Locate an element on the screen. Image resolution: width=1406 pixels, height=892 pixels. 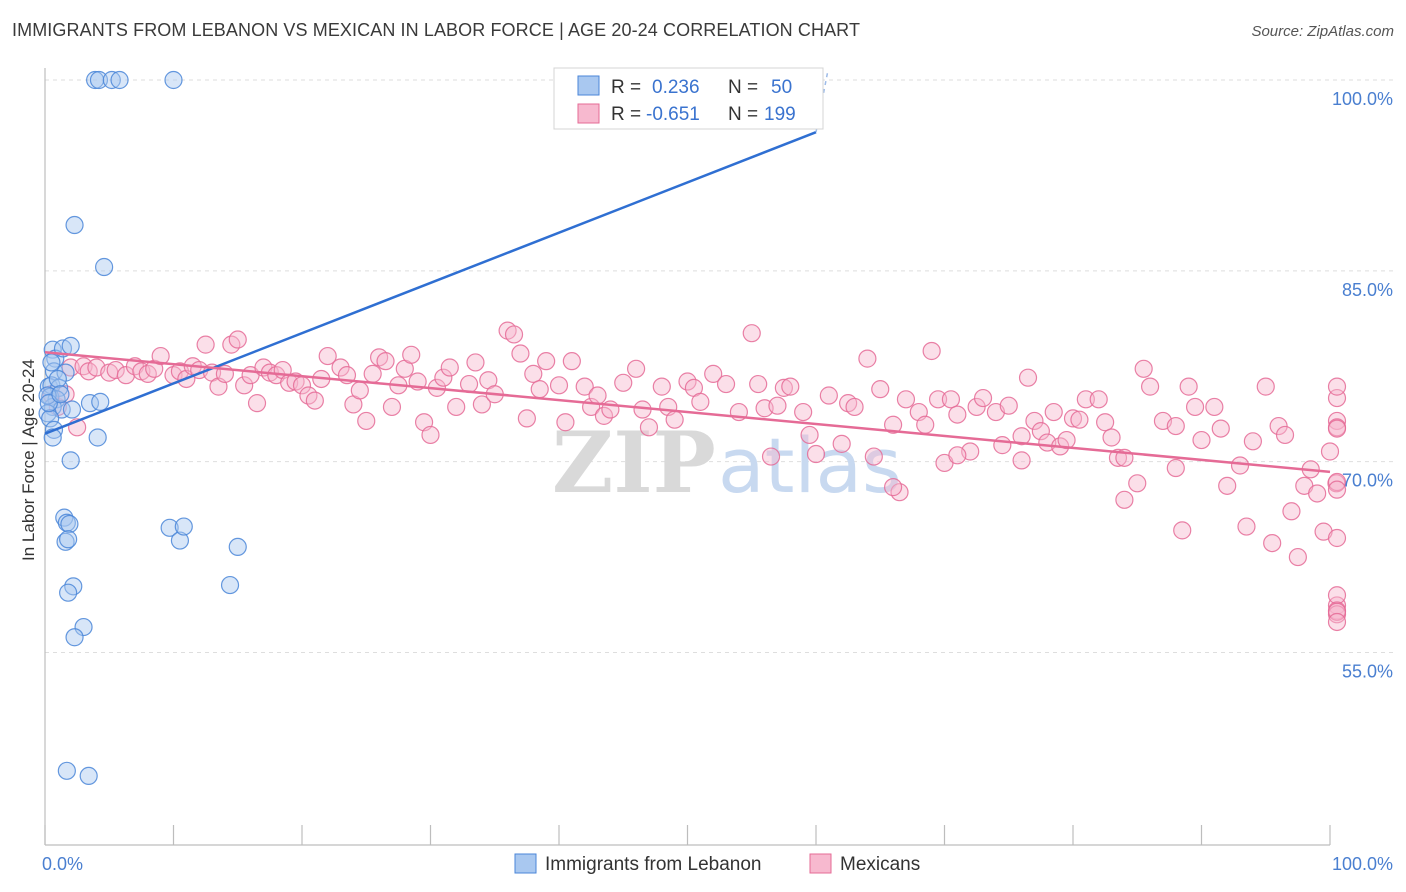
y-tick-label-3: 55.0% is located at coordinates (1367, 672).